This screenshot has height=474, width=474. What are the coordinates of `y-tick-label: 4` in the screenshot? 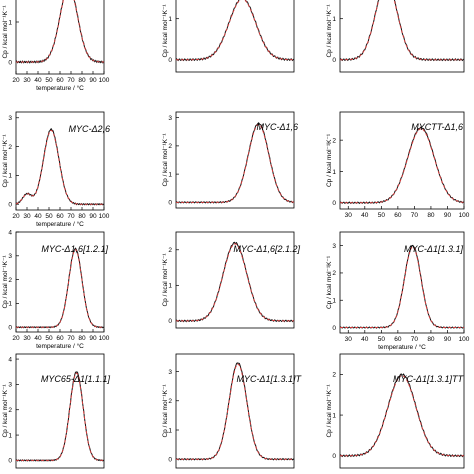 It's located at (10, 359).